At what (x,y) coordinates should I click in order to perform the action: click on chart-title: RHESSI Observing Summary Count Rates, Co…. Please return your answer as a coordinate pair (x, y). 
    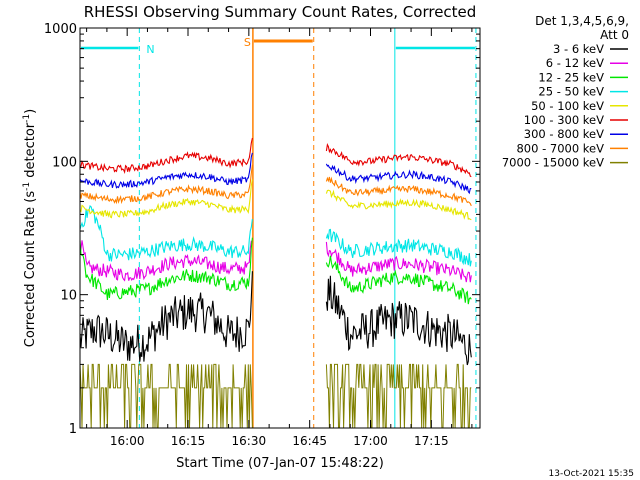
    Looking at the image, I should click on (280, 12).